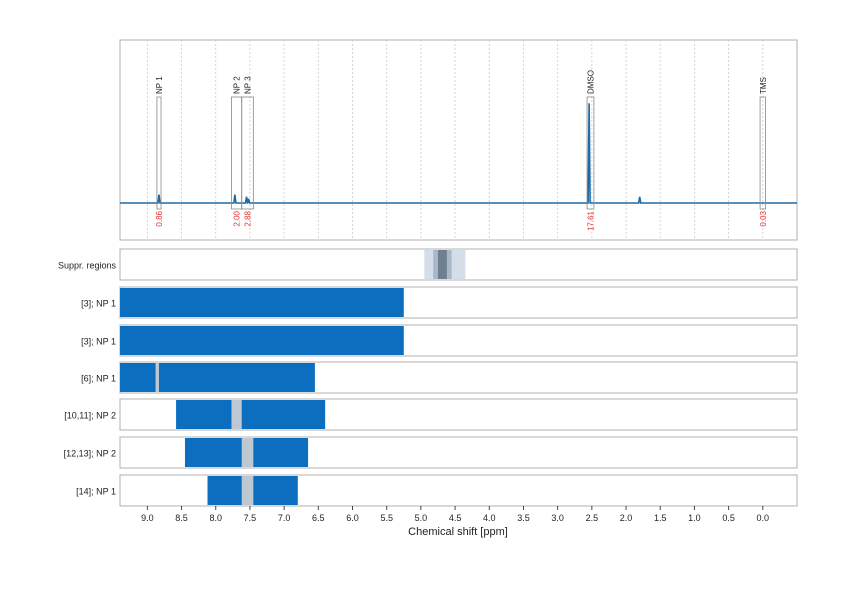 The image size is (842, 595). Describe the element at coordinates (87, 266) in the screenshot. I see `track-label: Suppr. regions` at that location.